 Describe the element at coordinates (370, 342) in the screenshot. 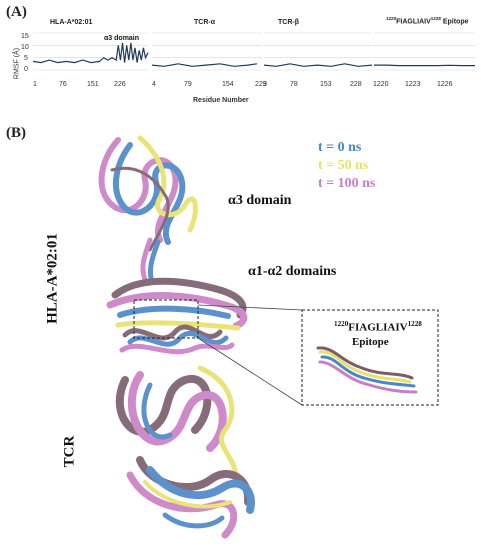

I see `inset-epitope-word: Epitope` at that location.